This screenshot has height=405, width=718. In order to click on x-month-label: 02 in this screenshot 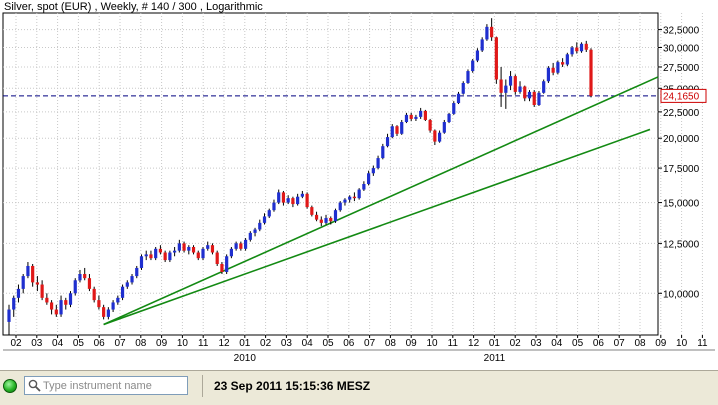, I will do `click(266, 343)`.